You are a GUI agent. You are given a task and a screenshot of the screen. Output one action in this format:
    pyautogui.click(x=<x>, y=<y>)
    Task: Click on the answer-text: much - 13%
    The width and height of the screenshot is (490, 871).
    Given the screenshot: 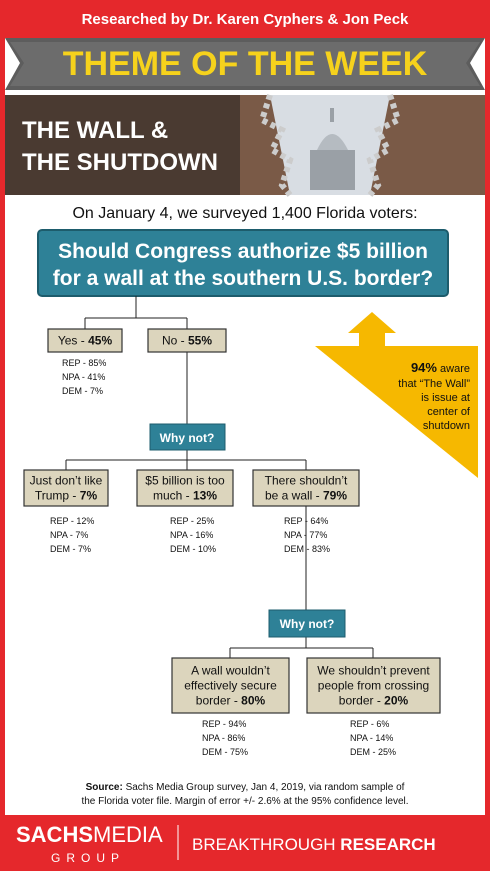 What is the action you would take?
    pyautogui.click(x=185, y=496)
    